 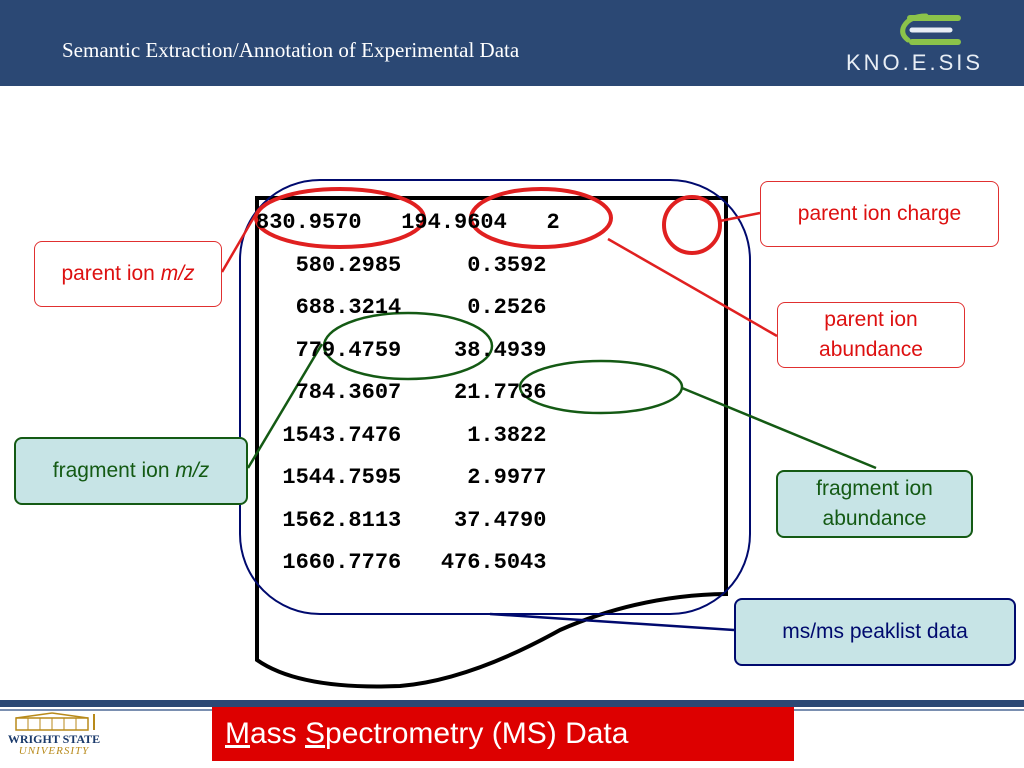 What do you see at coordinates (239, 242) in the screenshot?
I see `parent-mz-connector` at bounding box center [239, 242].